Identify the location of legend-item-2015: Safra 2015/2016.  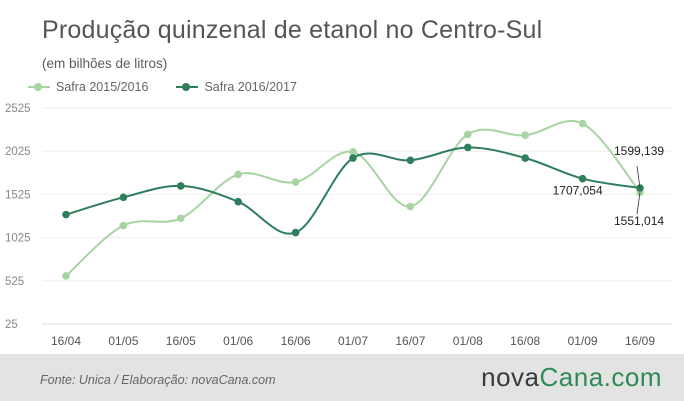
(88, 87).